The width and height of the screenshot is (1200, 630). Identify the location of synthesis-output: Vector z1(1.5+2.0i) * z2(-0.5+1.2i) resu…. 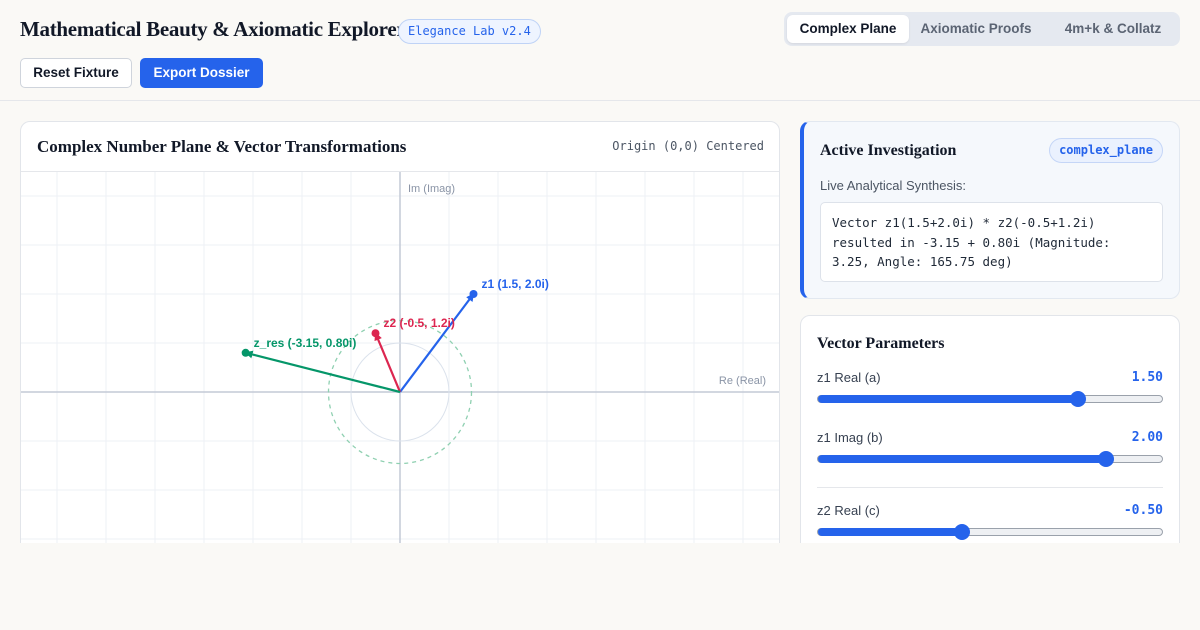
(991, 242).